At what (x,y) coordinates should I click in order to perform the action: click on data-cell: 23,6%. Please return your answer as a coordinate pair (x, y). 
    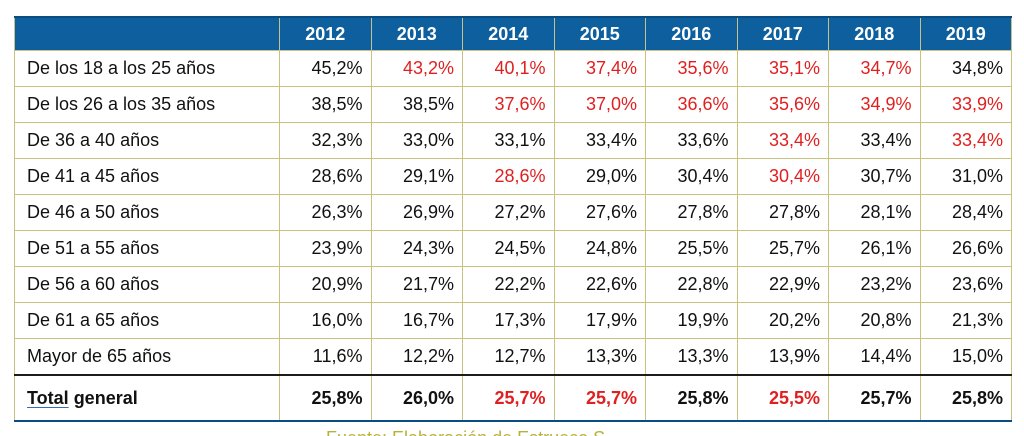
    Looking at the image, I should click on (965, 284).